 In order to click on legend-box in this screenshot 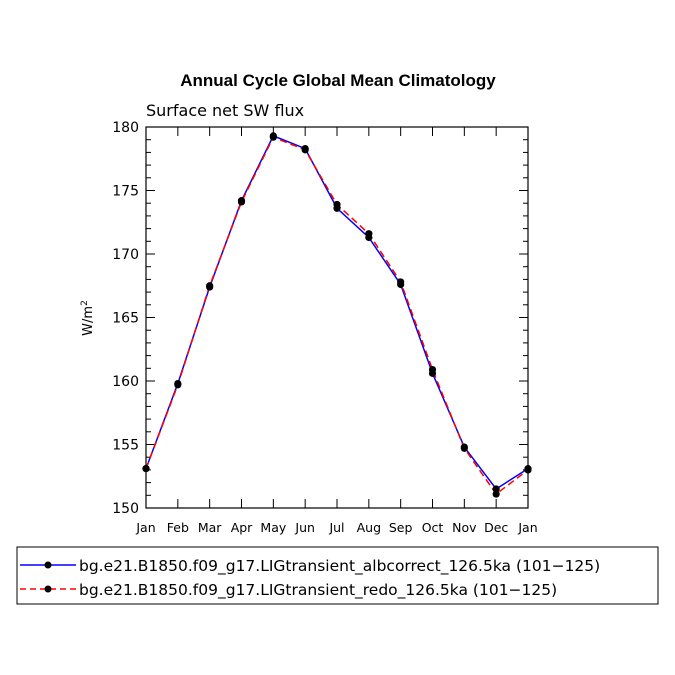, I will do `click(337, 575)`.